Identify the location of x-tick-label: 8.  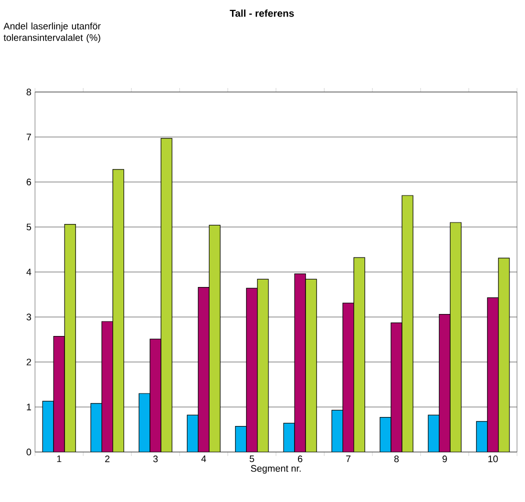
(396, 459).